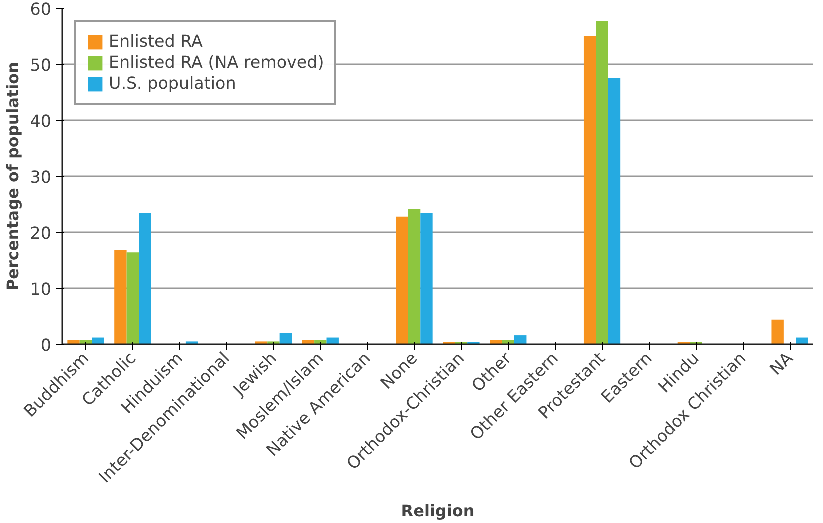  Describe the element at coordinates (41, 121) in the screenshot. I see `y-tick-label: 40` at that location.